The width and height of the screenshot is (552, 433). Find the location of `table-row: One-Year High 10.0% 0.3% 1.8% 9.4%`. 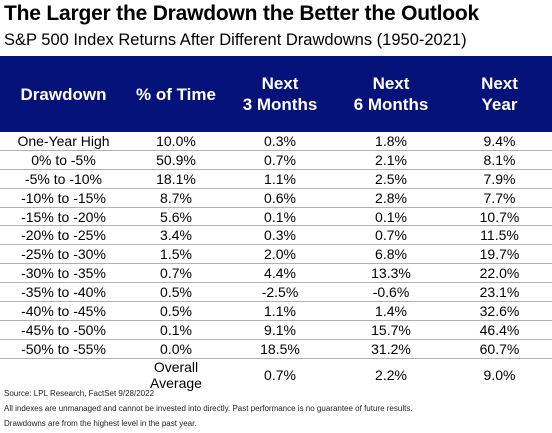

table-row: One-Year High 10.0% 0.3% 1.8% 9.4% is located at coordinates (276, 141).